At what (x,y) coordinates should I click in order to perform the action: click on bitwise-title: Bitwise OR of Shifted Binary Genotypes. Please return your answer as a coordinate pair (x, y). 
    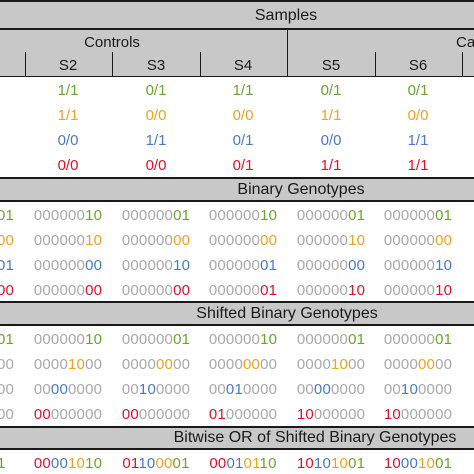
    Looking at the image, I should click on (315, 437).